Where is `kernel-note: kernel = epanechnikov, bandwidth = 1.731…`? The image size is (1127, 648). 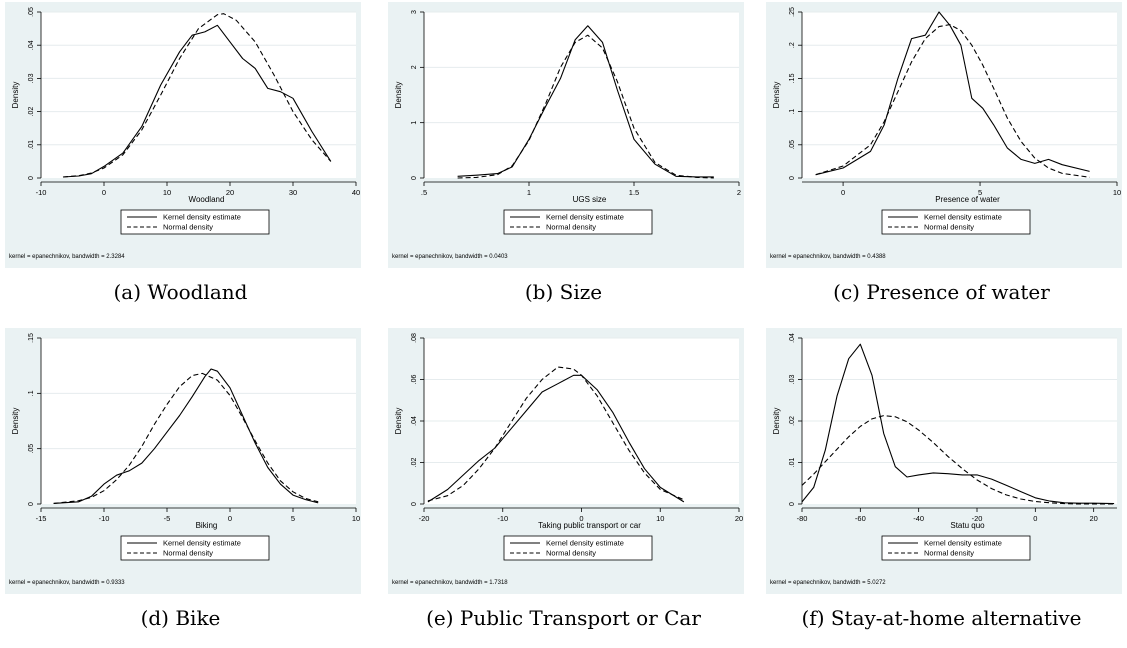 kernel-note: kernel = epanechnikov, bandwidth = 1.731… is located at coordinates (450, 583).